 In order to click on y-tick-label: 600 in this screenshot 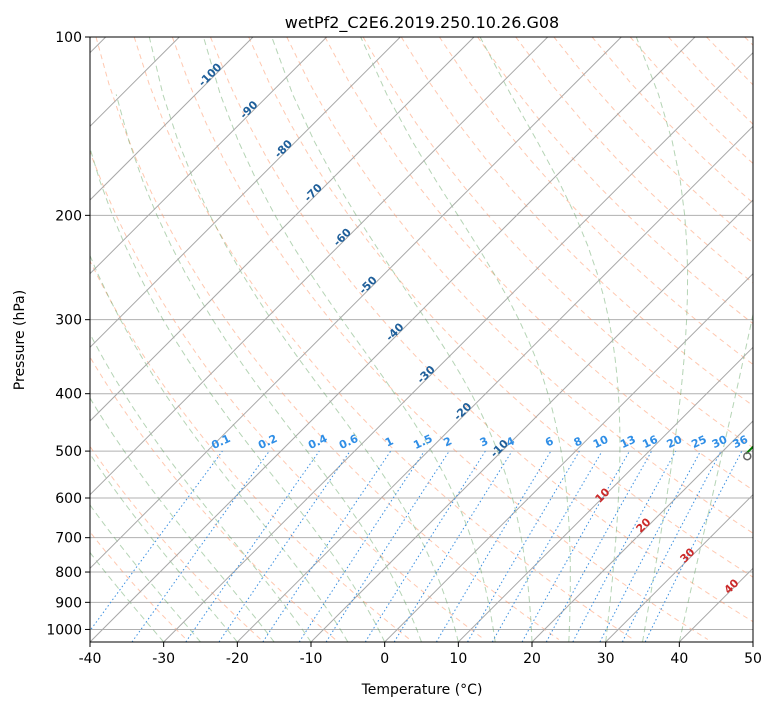, I will do `click(68, 499)`.